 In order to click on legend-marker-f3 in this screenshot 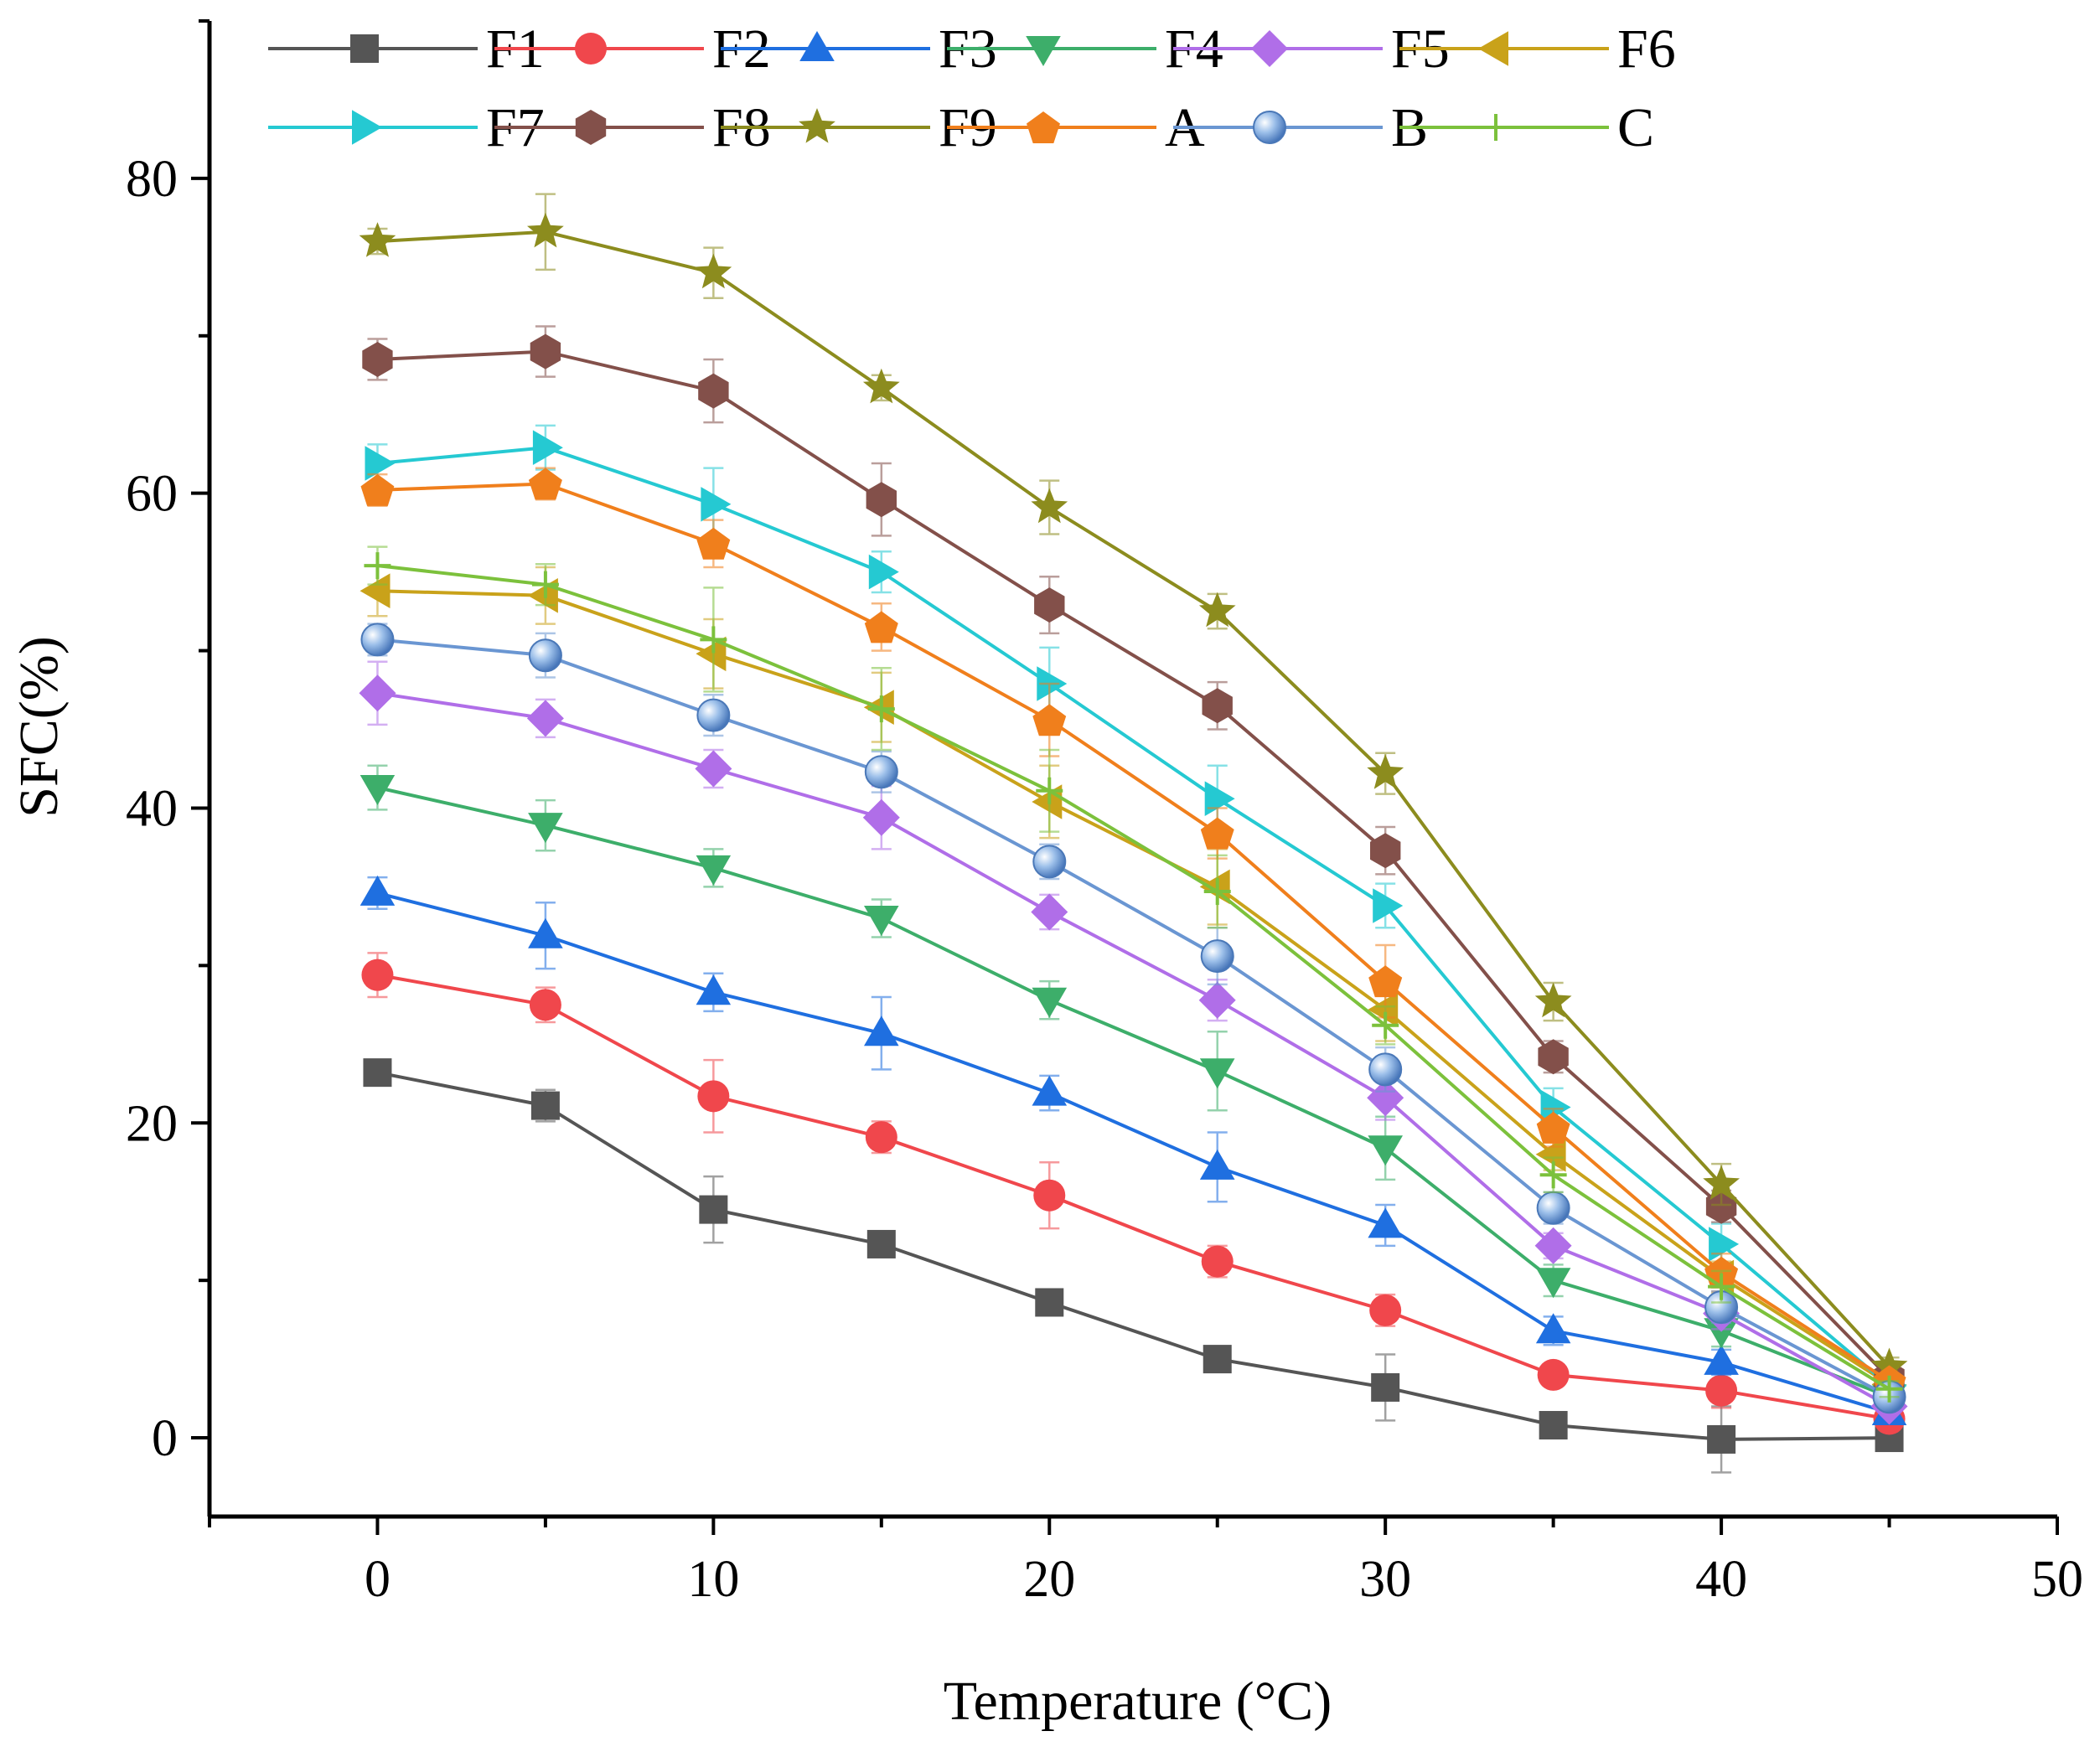, I will do `click(817, 46)`.